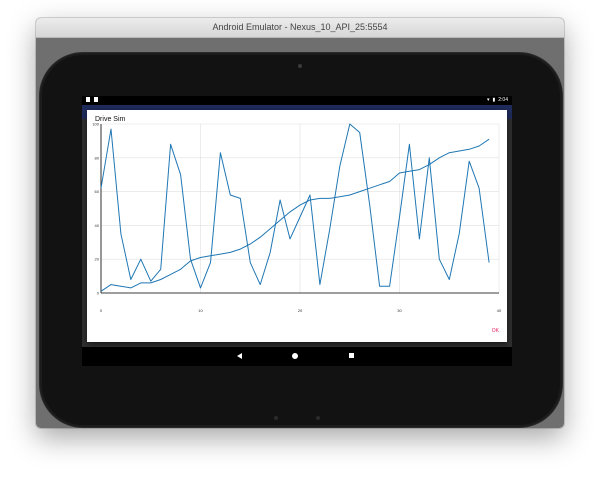  I want to click on y-tick-label: 60, so click(97, 191).